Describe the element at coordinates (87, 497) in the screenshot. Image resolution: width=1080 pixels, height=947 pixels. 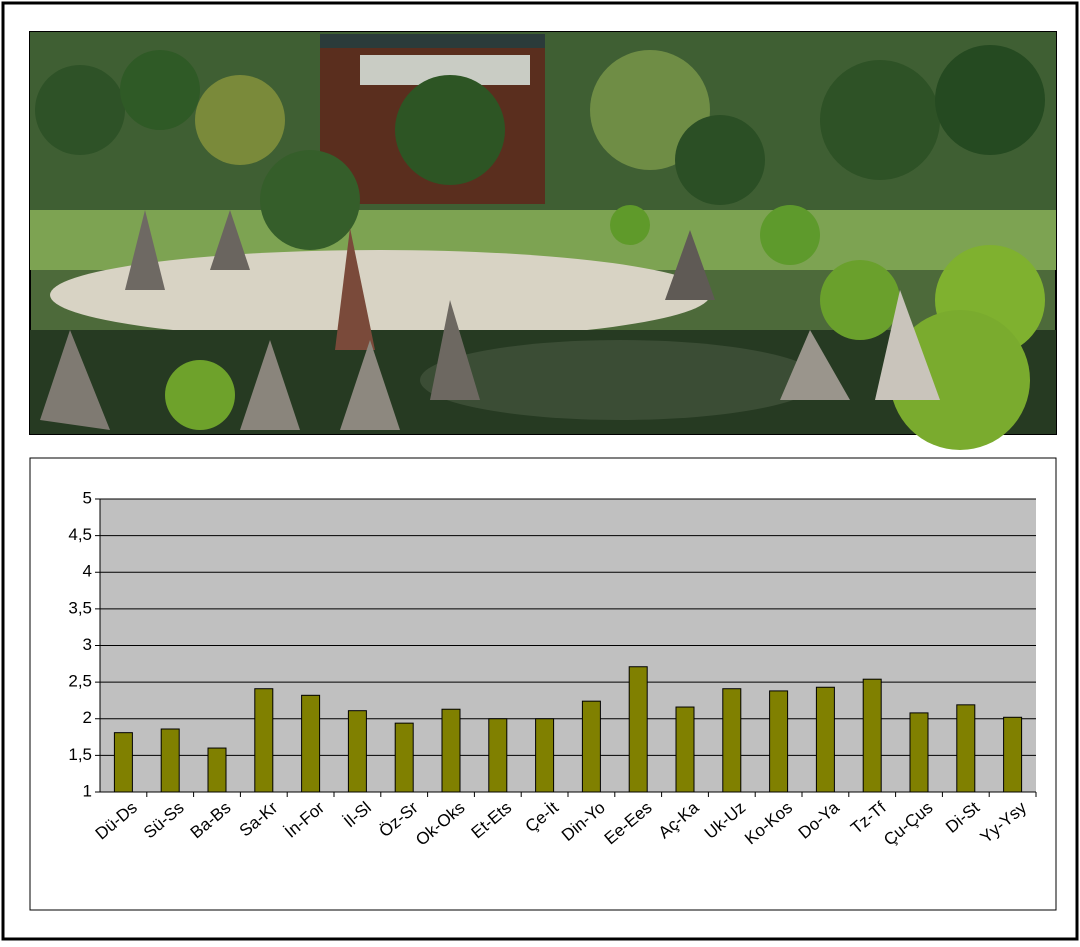
I see `y-tick-label: 5` at that location.